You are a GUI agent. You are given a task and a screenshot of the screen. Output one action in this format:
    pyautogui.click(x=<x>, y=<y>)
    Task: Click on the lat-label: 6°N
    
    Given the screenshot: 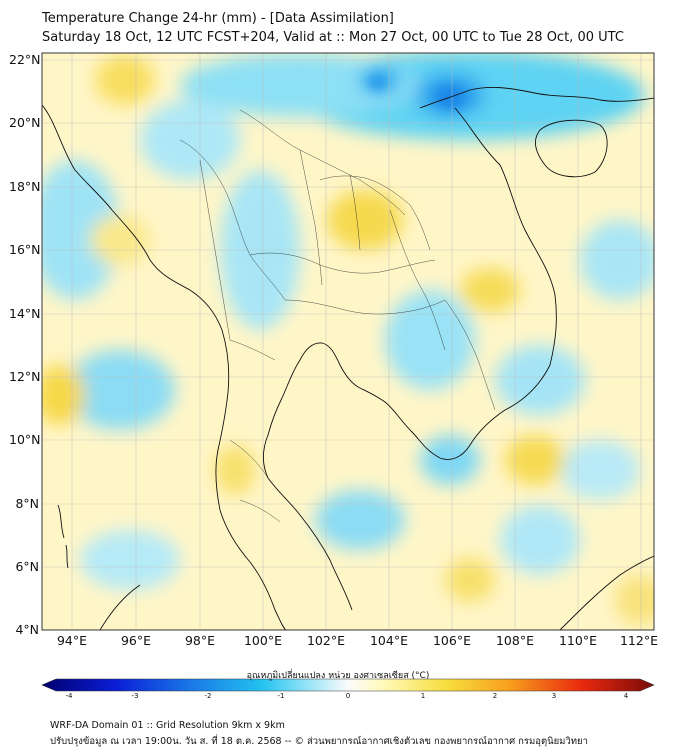 What is the action you would take?
    pyautogui.click(x=27, y=566)
    